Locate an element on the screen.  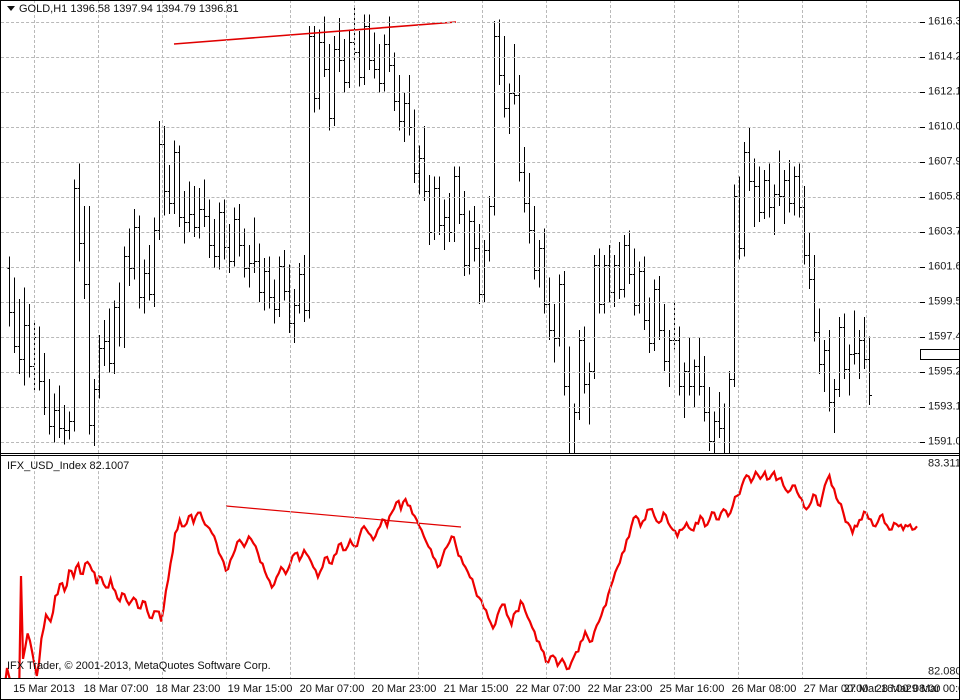
time-axis-label: 27 Mar 00:00 is located at coordinates (836, 689).